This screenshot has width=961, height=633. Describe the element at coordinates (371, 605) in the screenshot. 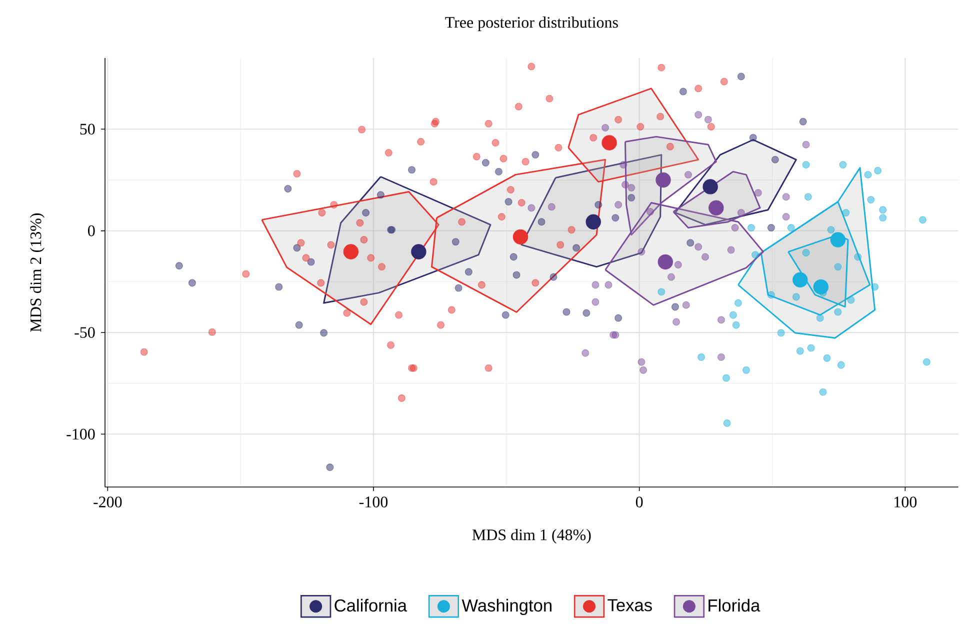

I see `legend-label: California` at that location.